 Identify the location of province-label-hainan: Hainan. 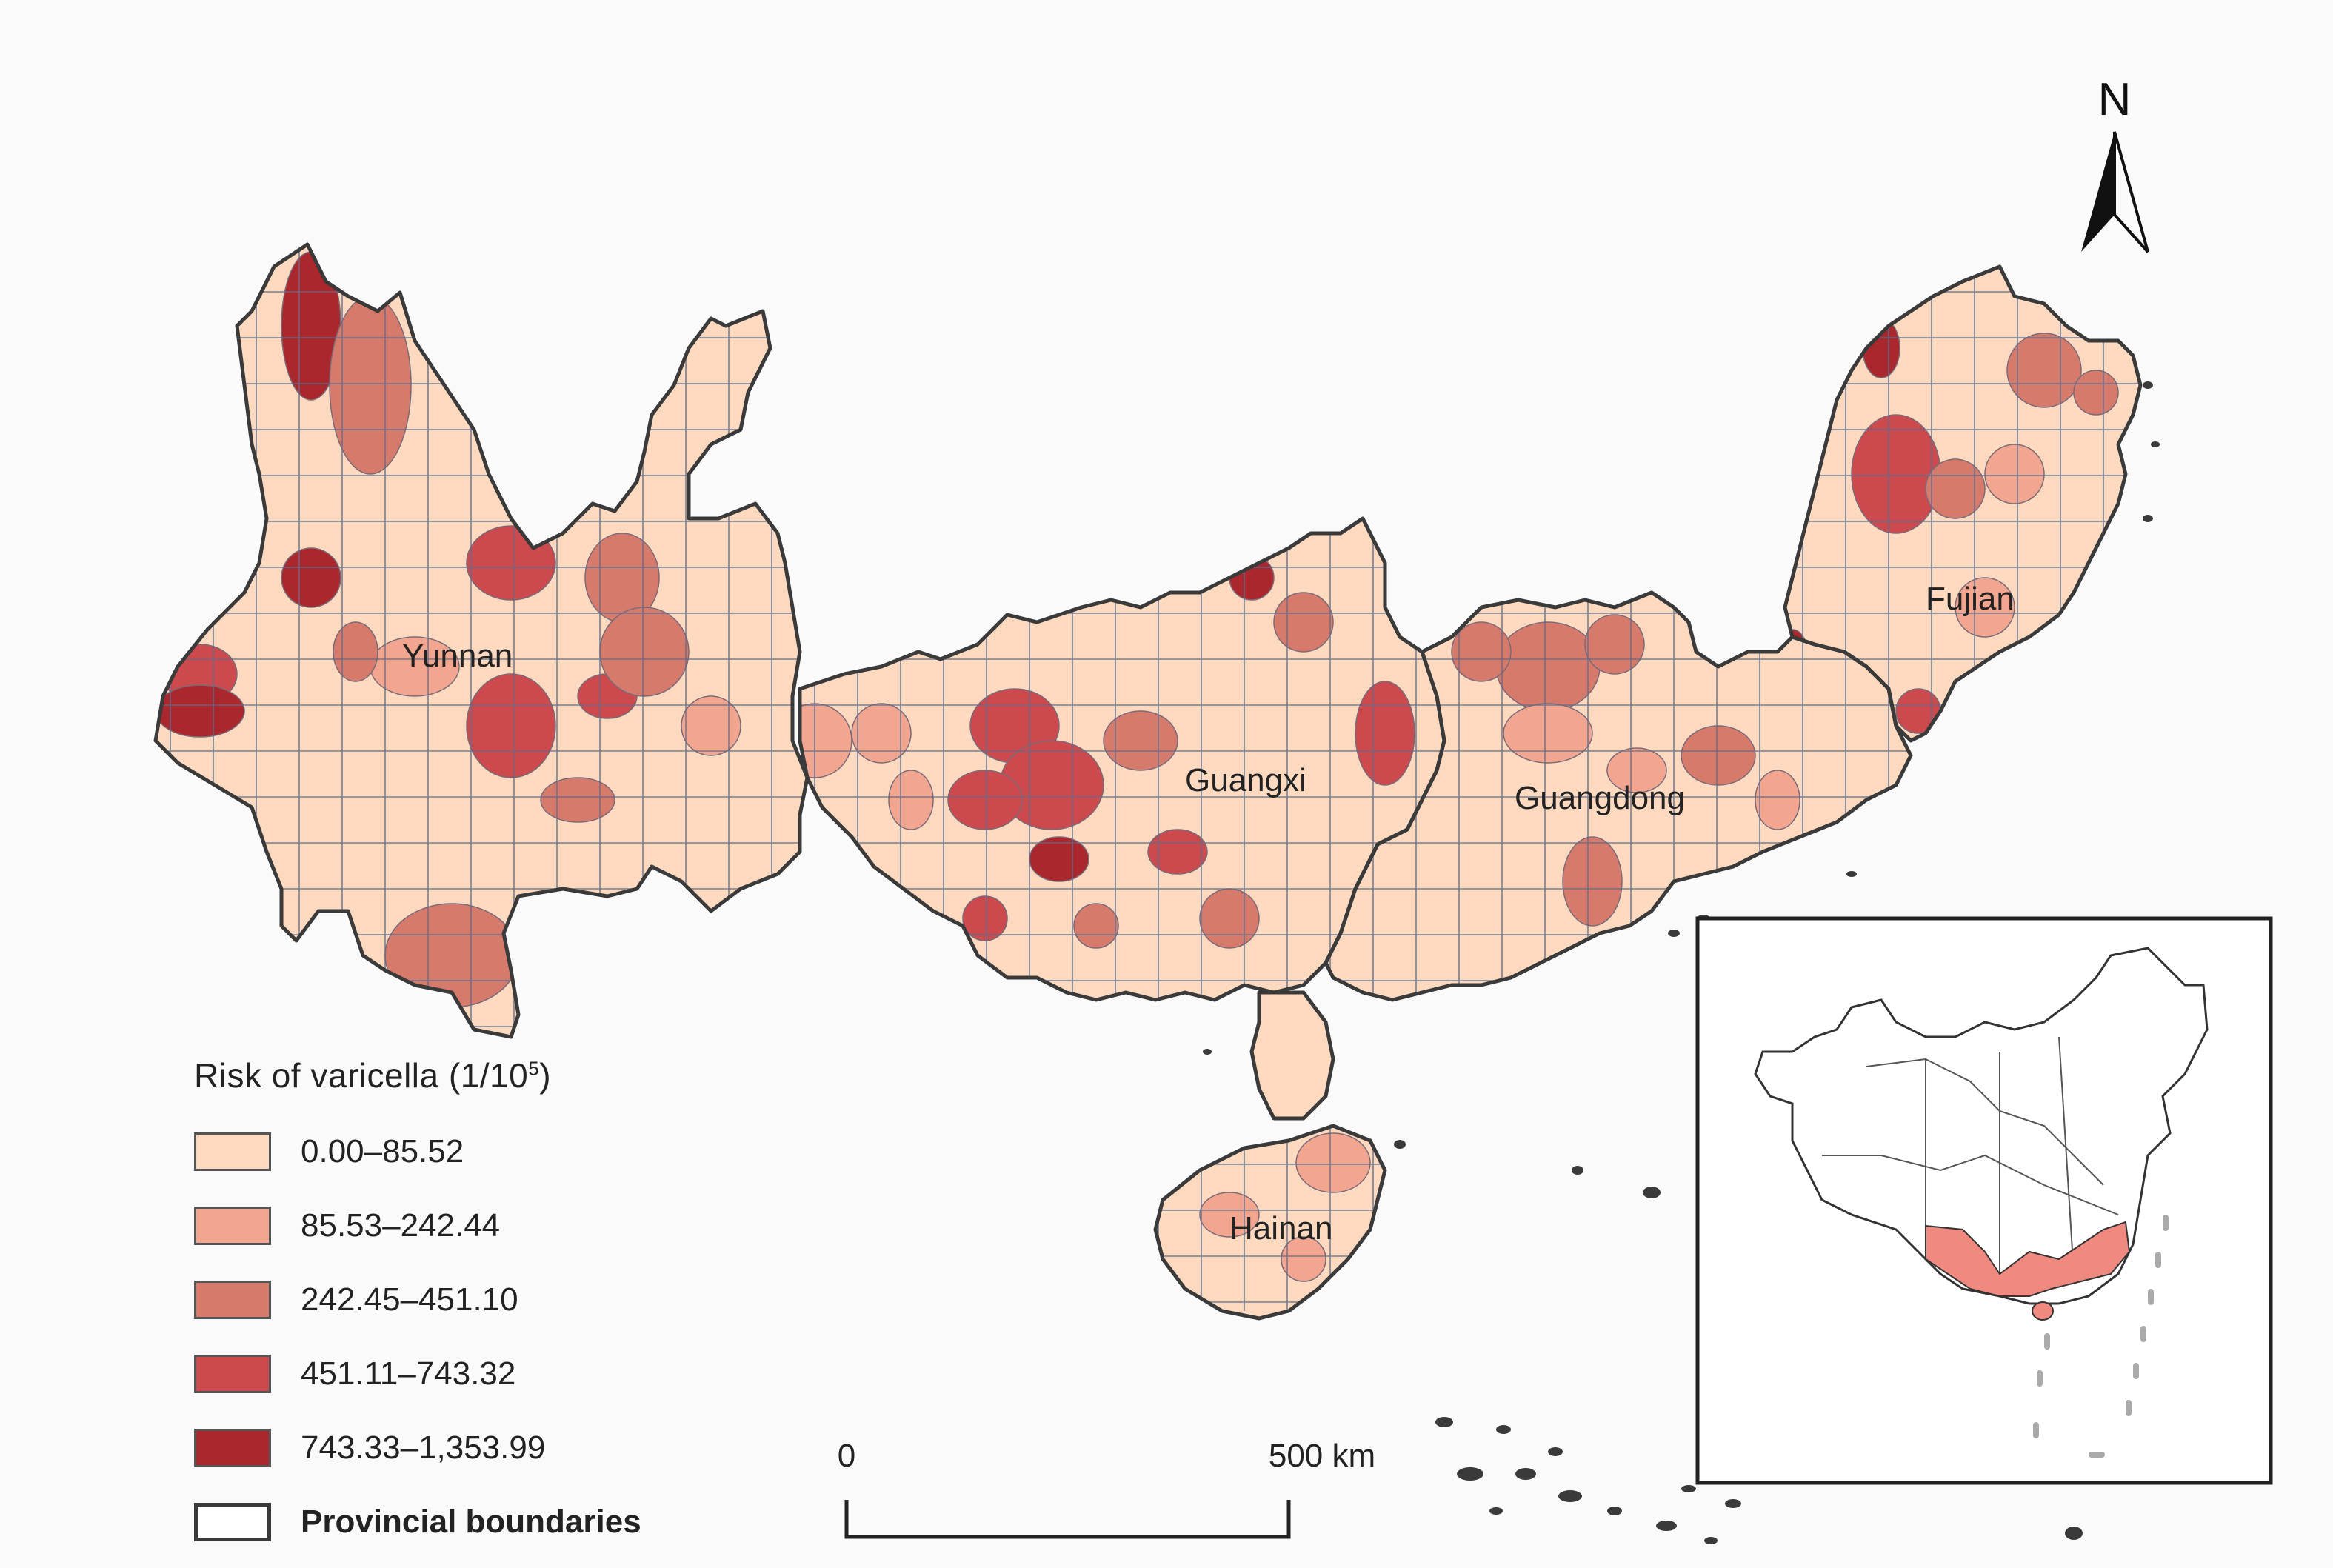
(1280, 1229).